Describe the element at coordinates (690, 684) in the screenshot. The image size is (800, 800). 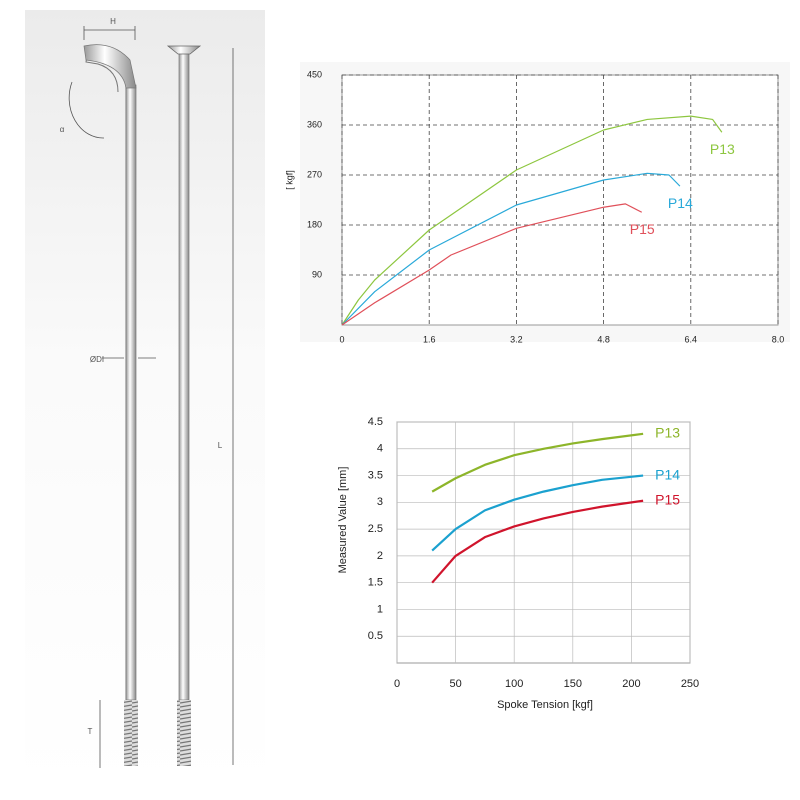
I see `x-tick-label: 250` at that location.